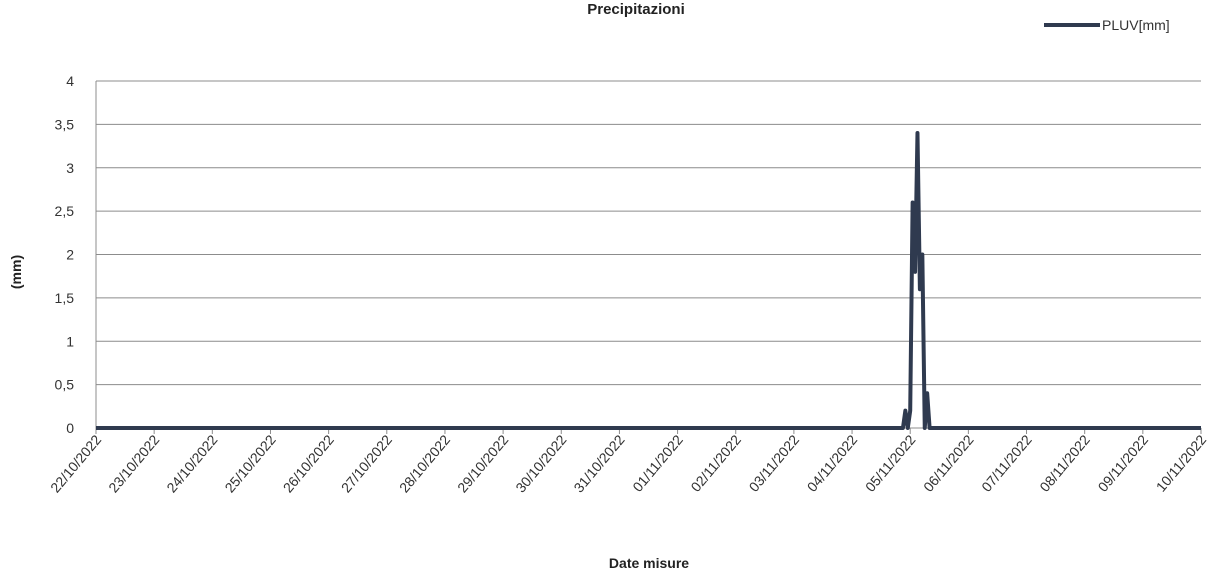 Image resolution: width=1212 pixels, height=574 pixels. I want to click on x-tick-label: 10/11/2022, so click(1181, 462).